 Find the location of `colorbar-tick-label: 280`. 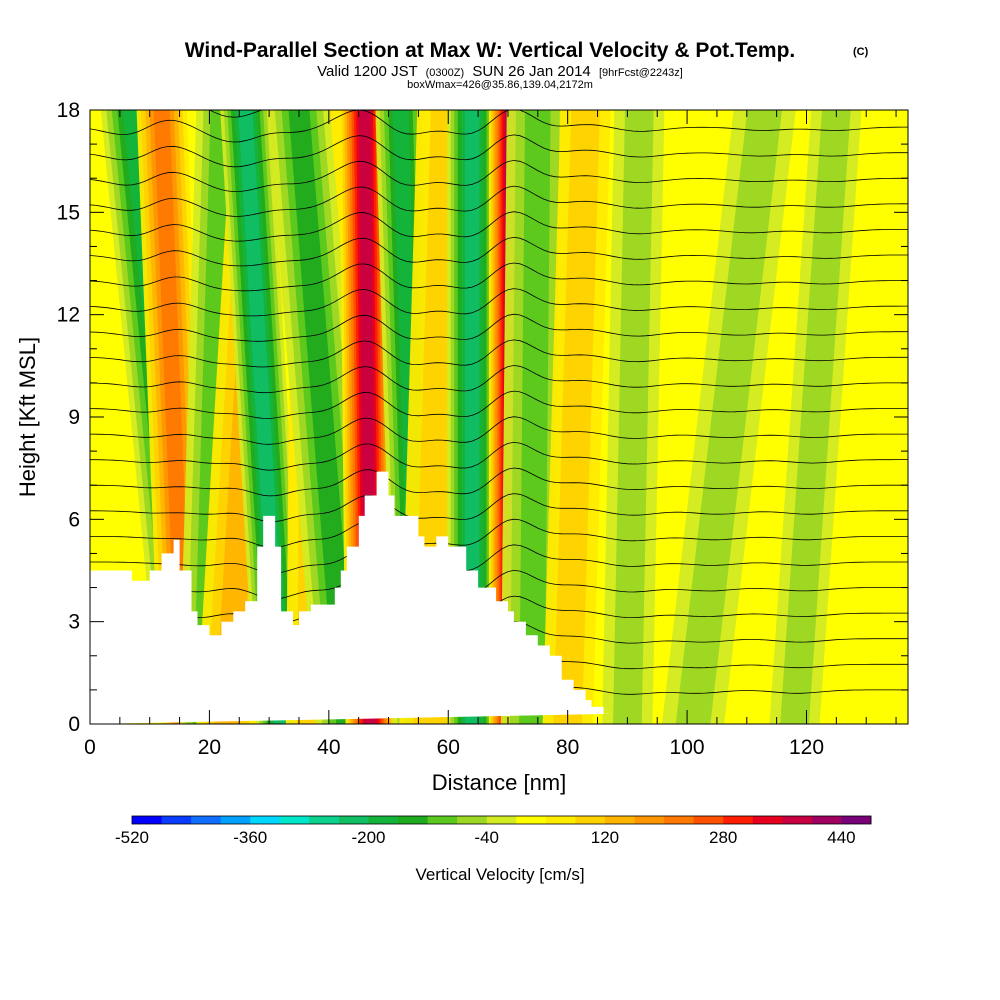

colorbar-tick-label: 280 is located at coordinates (723, 837).